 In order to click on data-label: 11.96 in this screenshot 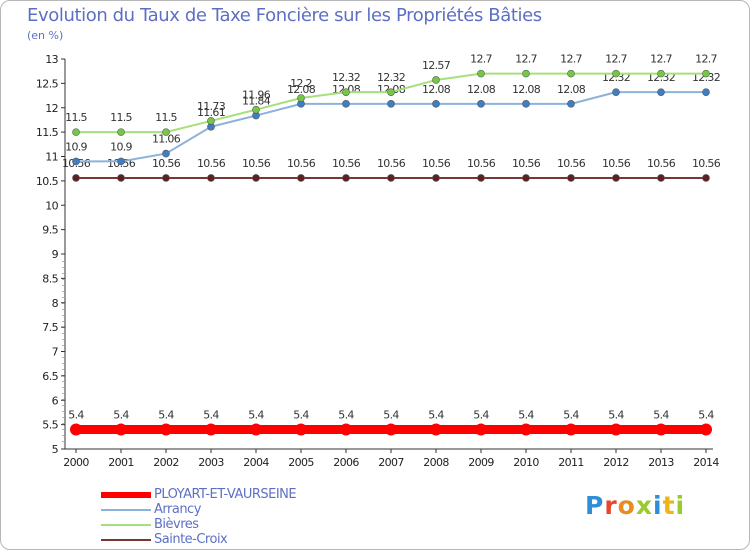, I will do `click(256, 95)`.